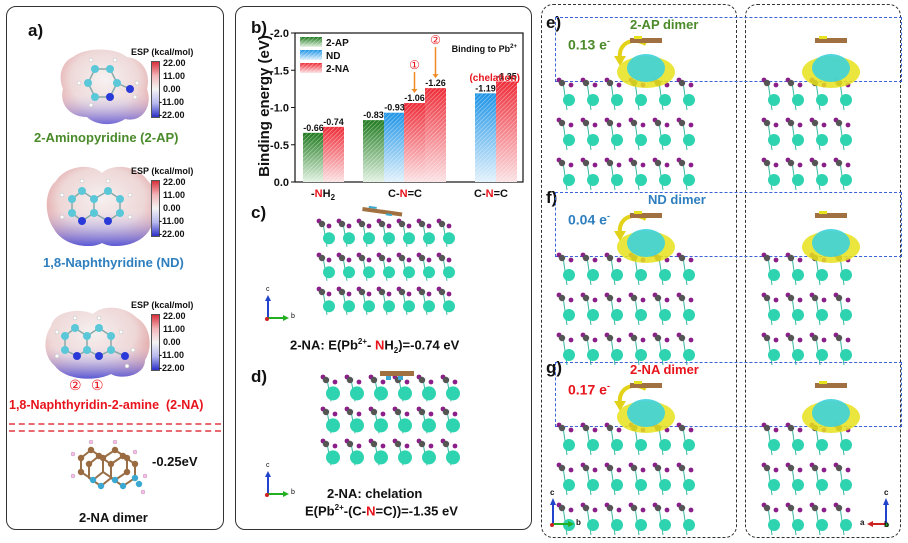 The height and width of the screenshot is (543, 908). I want to click on adsorbed-dimer, so click(646, 40).